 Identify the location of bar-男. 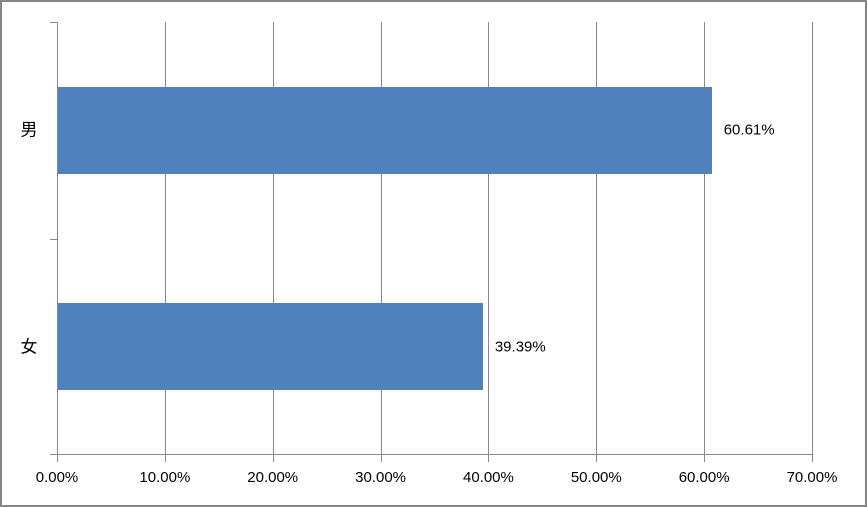
(385, 130).